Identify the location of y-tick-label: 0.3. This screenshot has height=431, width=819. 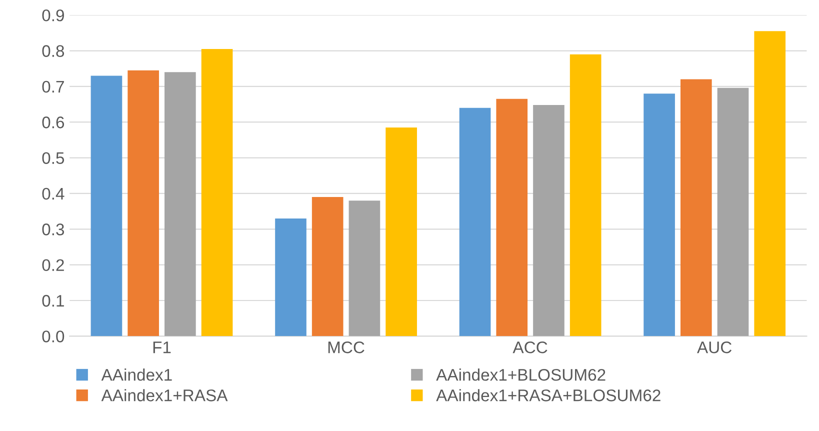
(53, 230).